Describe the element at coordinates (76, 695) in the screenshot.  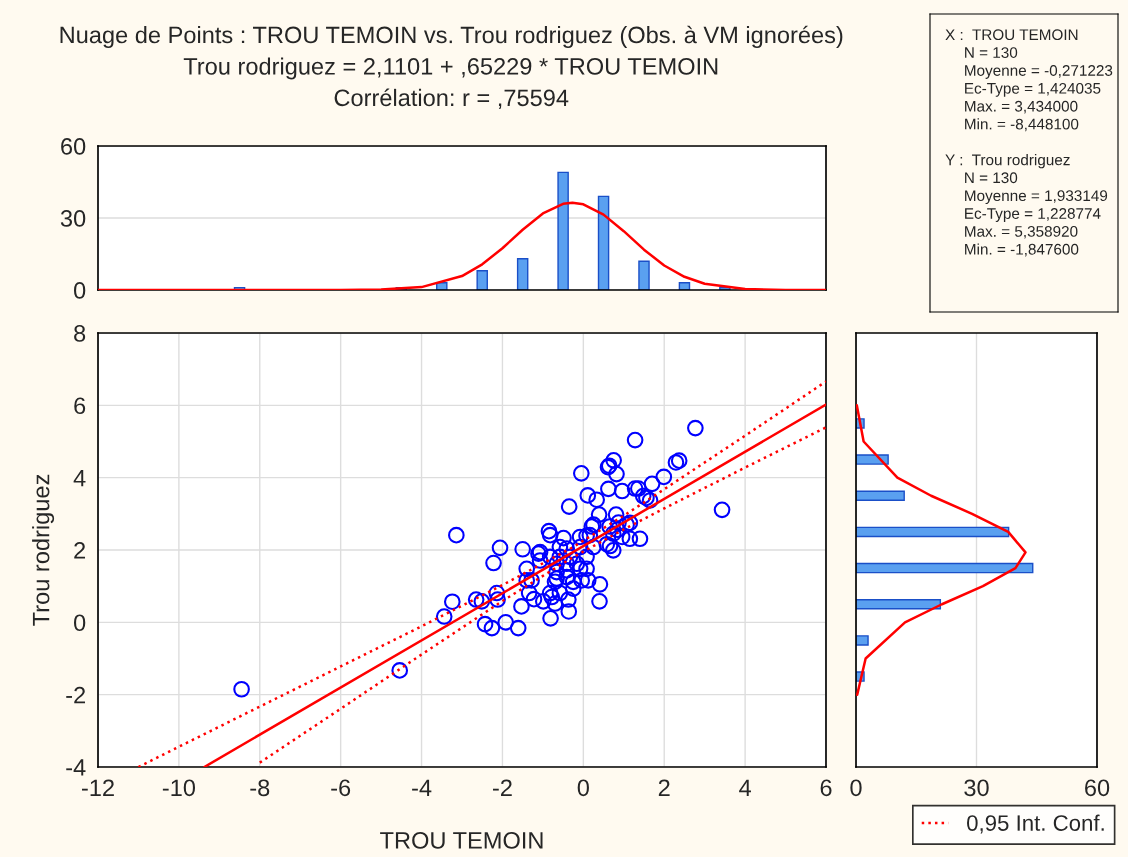
I see `y-tick-label: -2` at that location.